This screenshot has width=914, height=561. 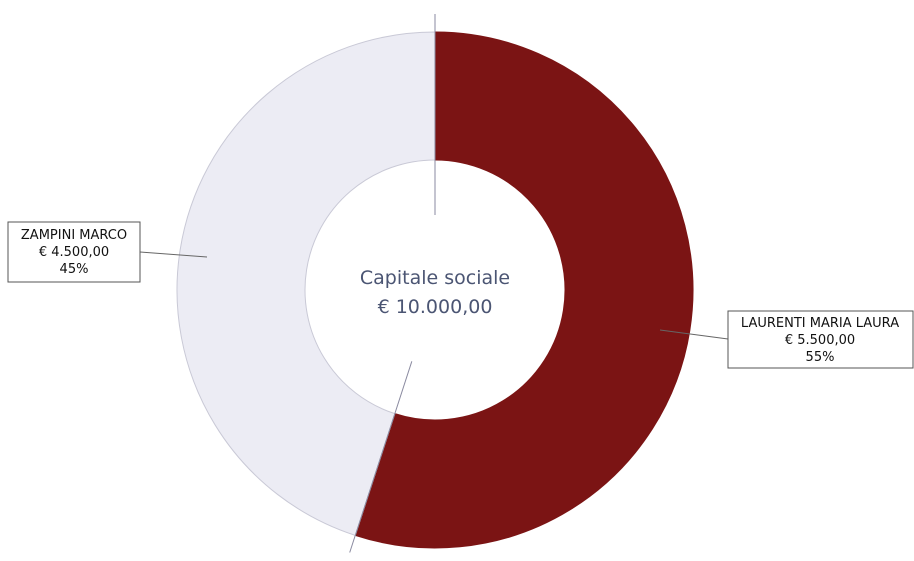 I want to click on label-value-laurenti: € 5.500,00, so click(x=820, y=340).